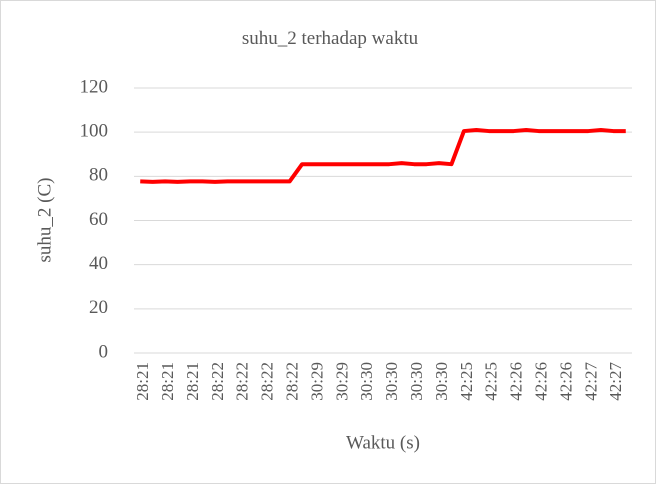 The height and width of the screenshot is (484, 656). Describe the element at coordinates (98, 175) in the screenshot. I see `y-tick-label: 80` at that location.